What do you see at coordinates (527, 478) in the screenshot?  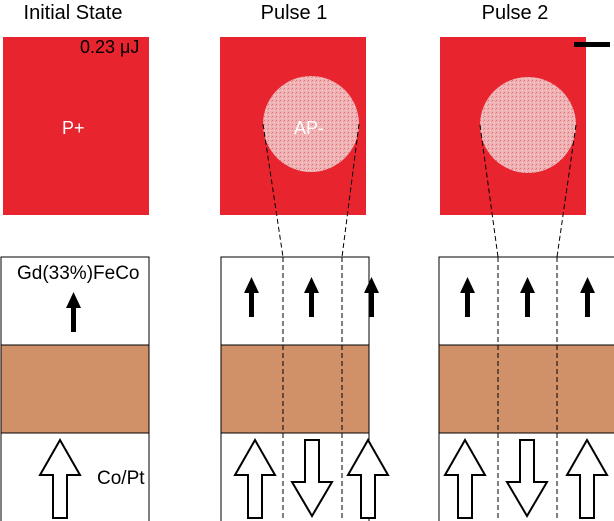 I see `copt-down-arrow-p2-center` at bounding box center [527, 478].